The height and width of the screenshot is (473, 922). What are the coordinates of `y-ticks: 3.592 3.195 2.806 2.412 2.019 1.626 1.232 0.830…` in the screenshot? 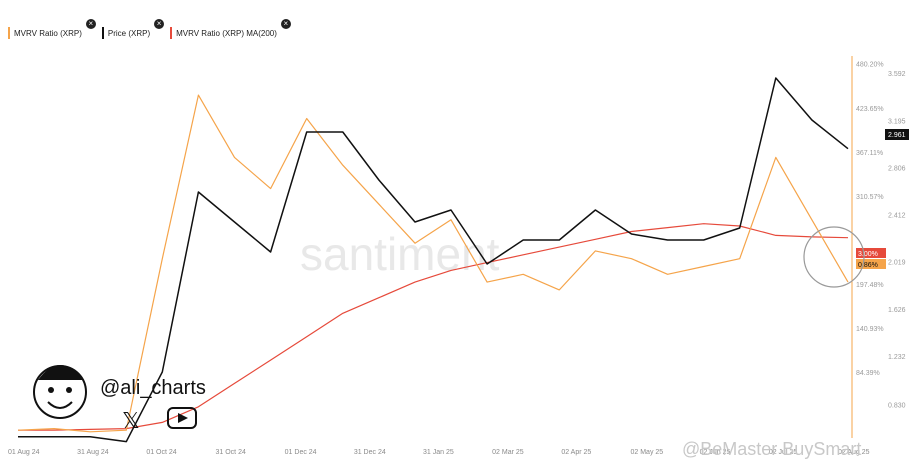 It's located at (881, 236).